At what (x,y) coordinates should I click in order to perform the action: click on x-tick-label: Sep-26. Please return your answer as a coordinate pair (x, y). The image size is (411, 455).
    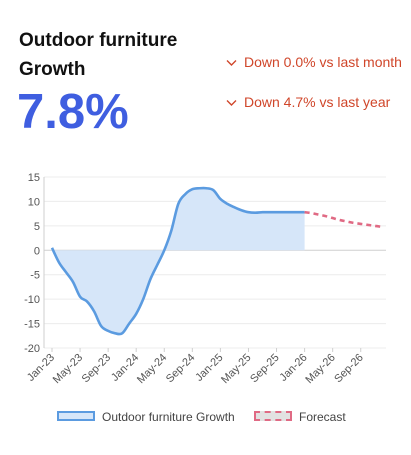
    Looking at the image, I should click on (349, 369).